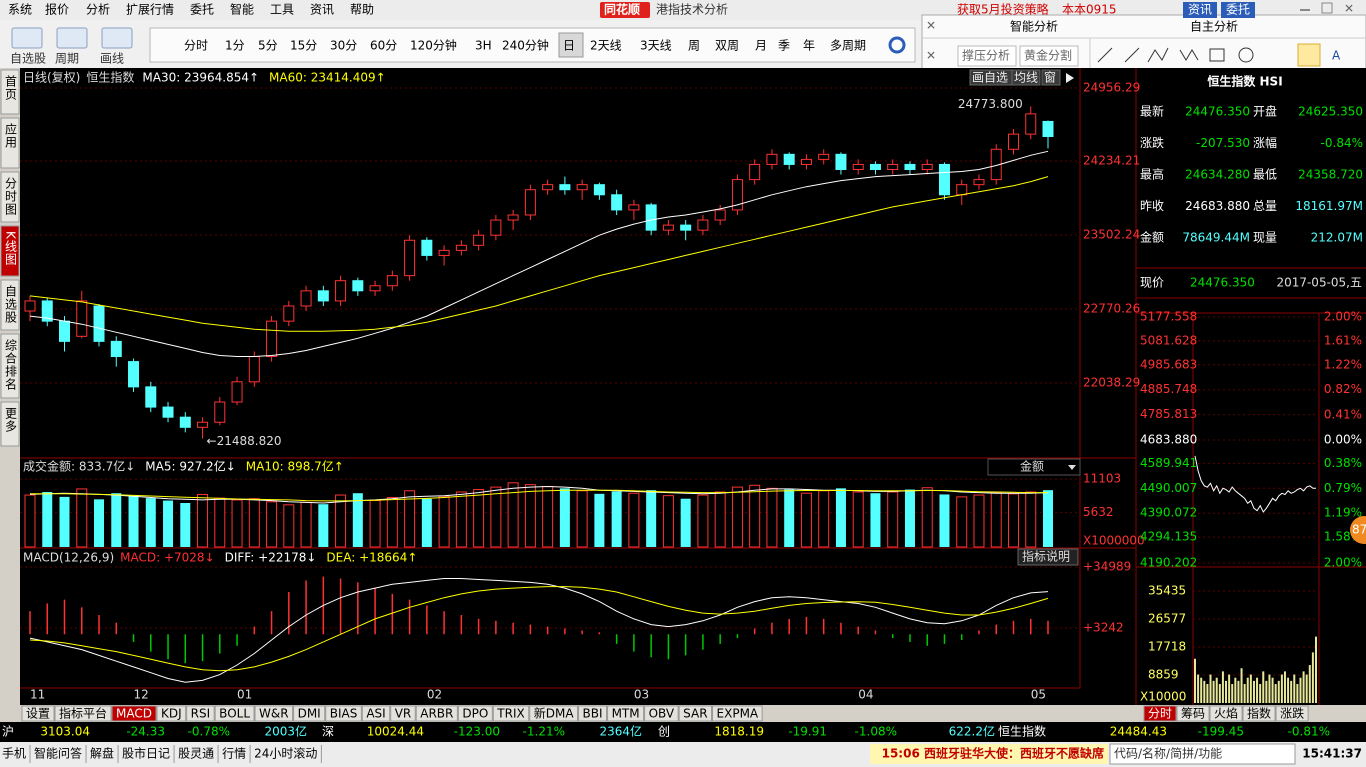 The width and height of the screenshot is (1366, 767). What do you see at coordinates (285, 753) in the screenshot?
I see `status-item: 24小时滚动` at bounding box center [285, 753].